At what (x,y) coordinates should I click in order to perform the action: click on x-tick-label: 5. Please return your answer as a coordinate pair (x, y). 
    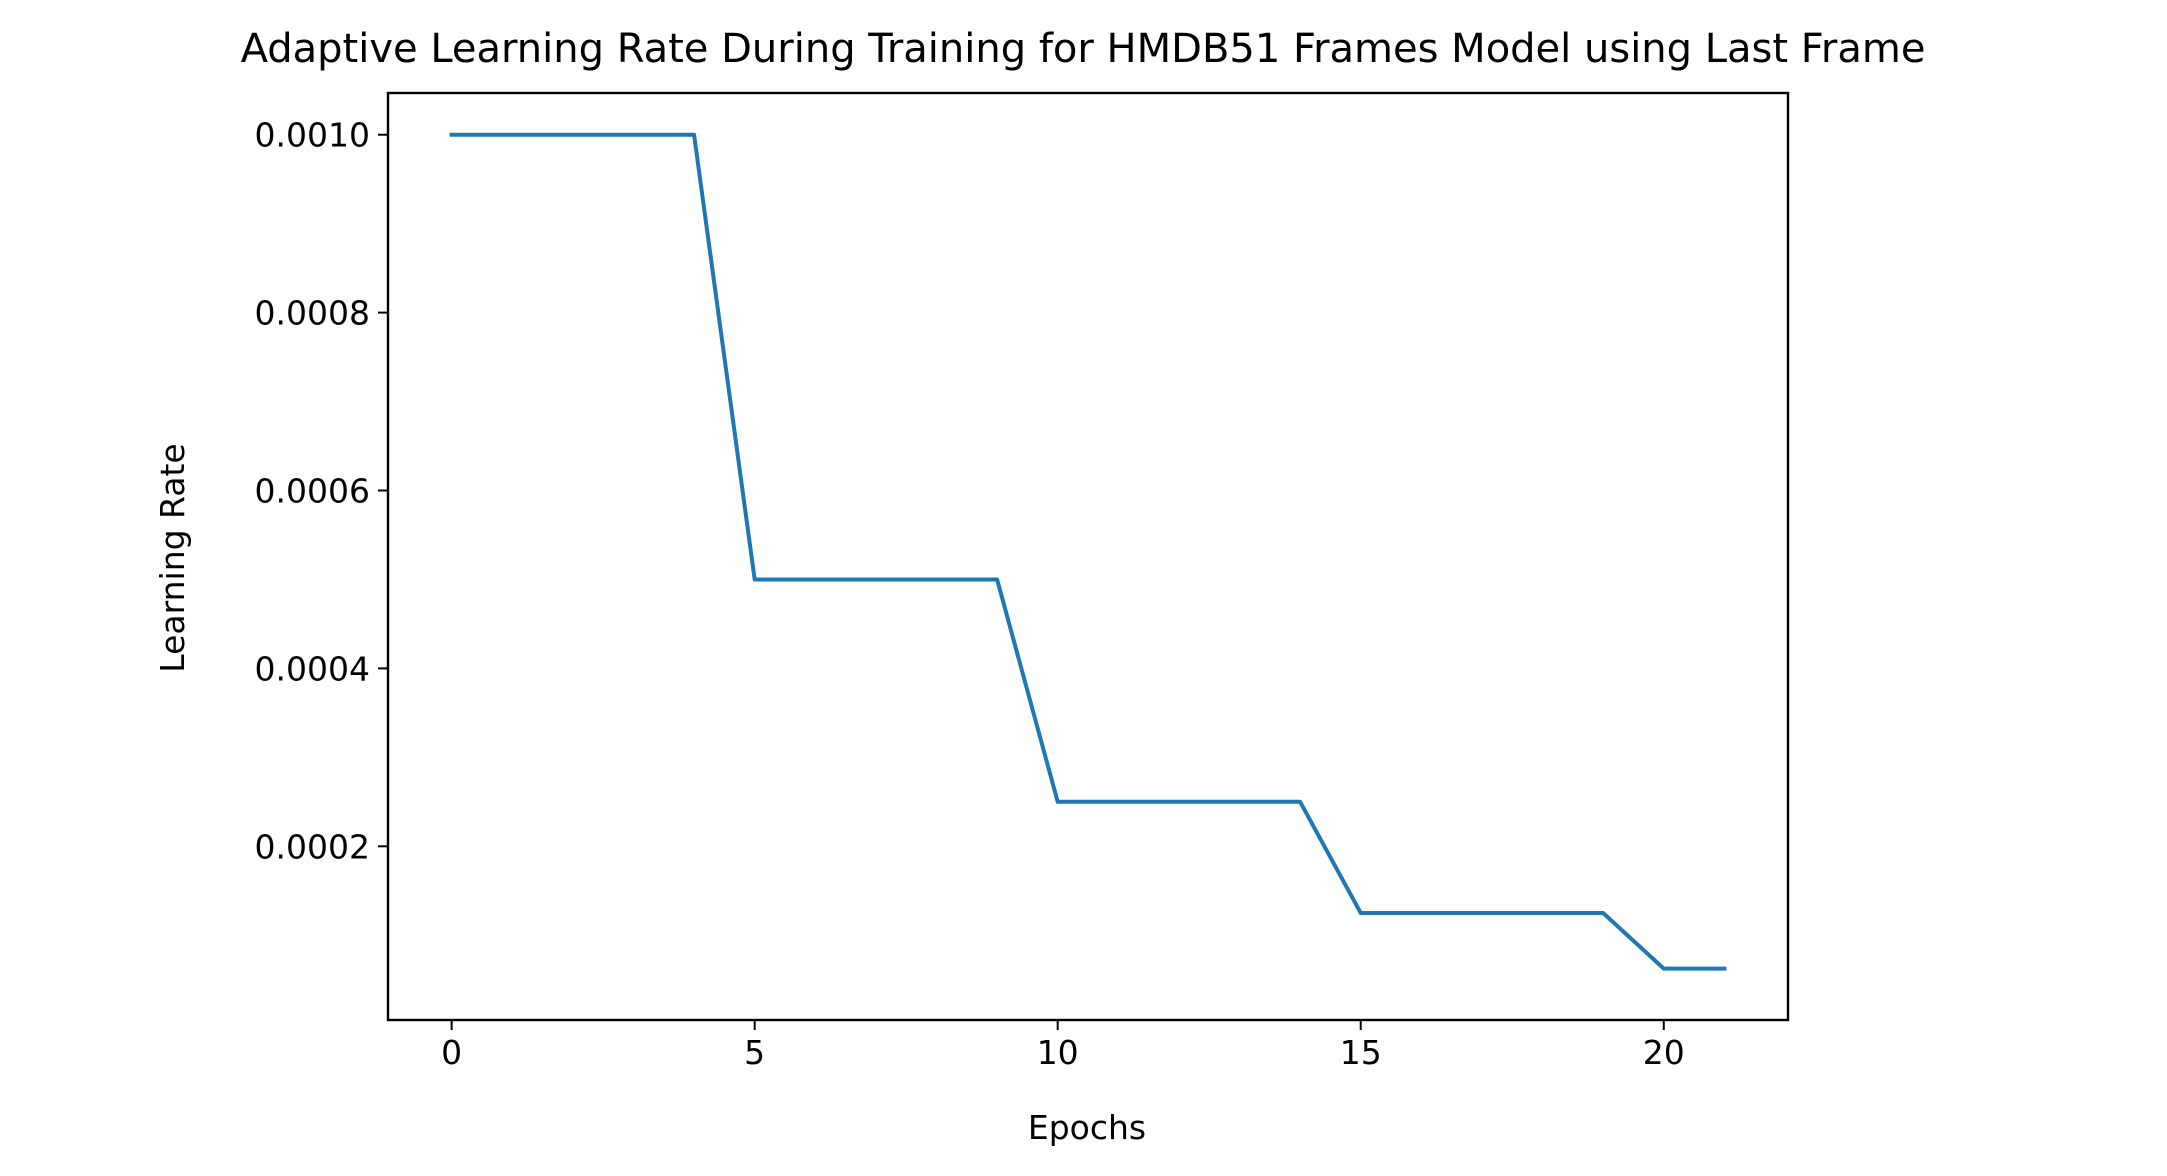
    Looking at the image, I should click on (754, 1052).